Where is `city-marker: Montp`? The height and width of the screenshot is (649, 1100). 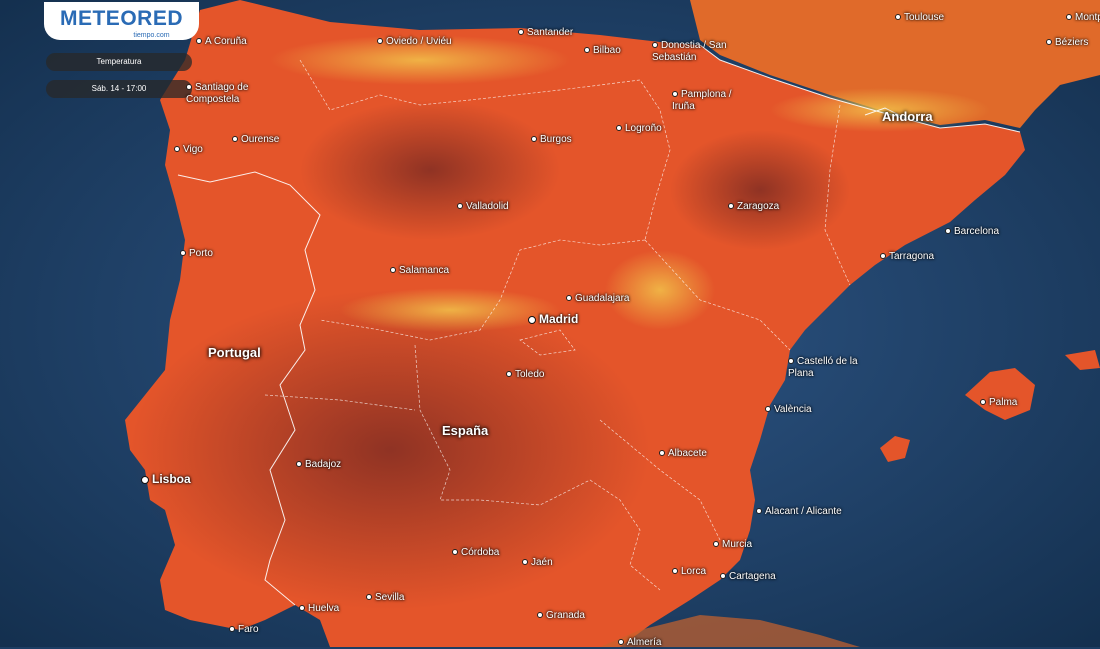 city-marker: Montp is located at coordinates (1083, 18).